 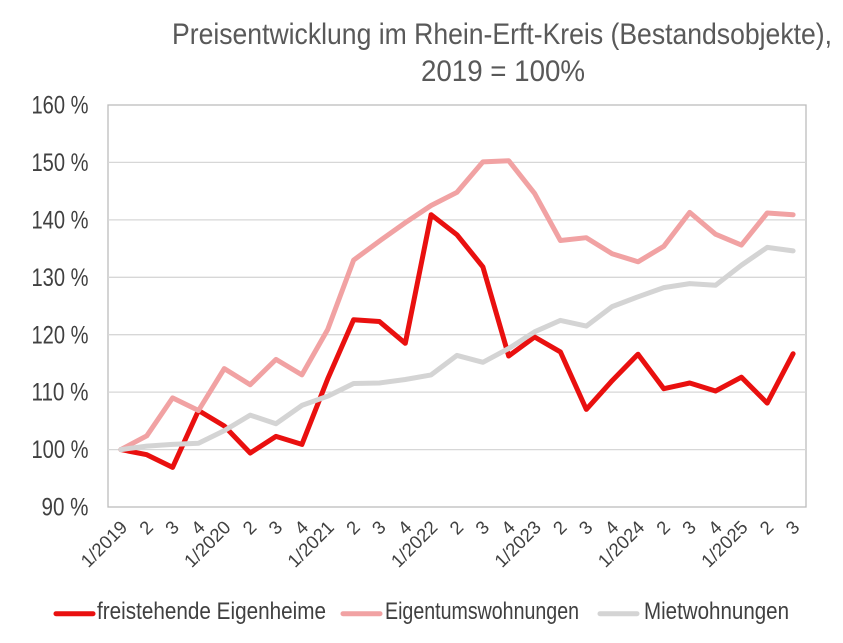 What do you see at coordinates (60, 335) in the screenshot?
I see `svg-text: 120 %` at bounding box center [60, 335].